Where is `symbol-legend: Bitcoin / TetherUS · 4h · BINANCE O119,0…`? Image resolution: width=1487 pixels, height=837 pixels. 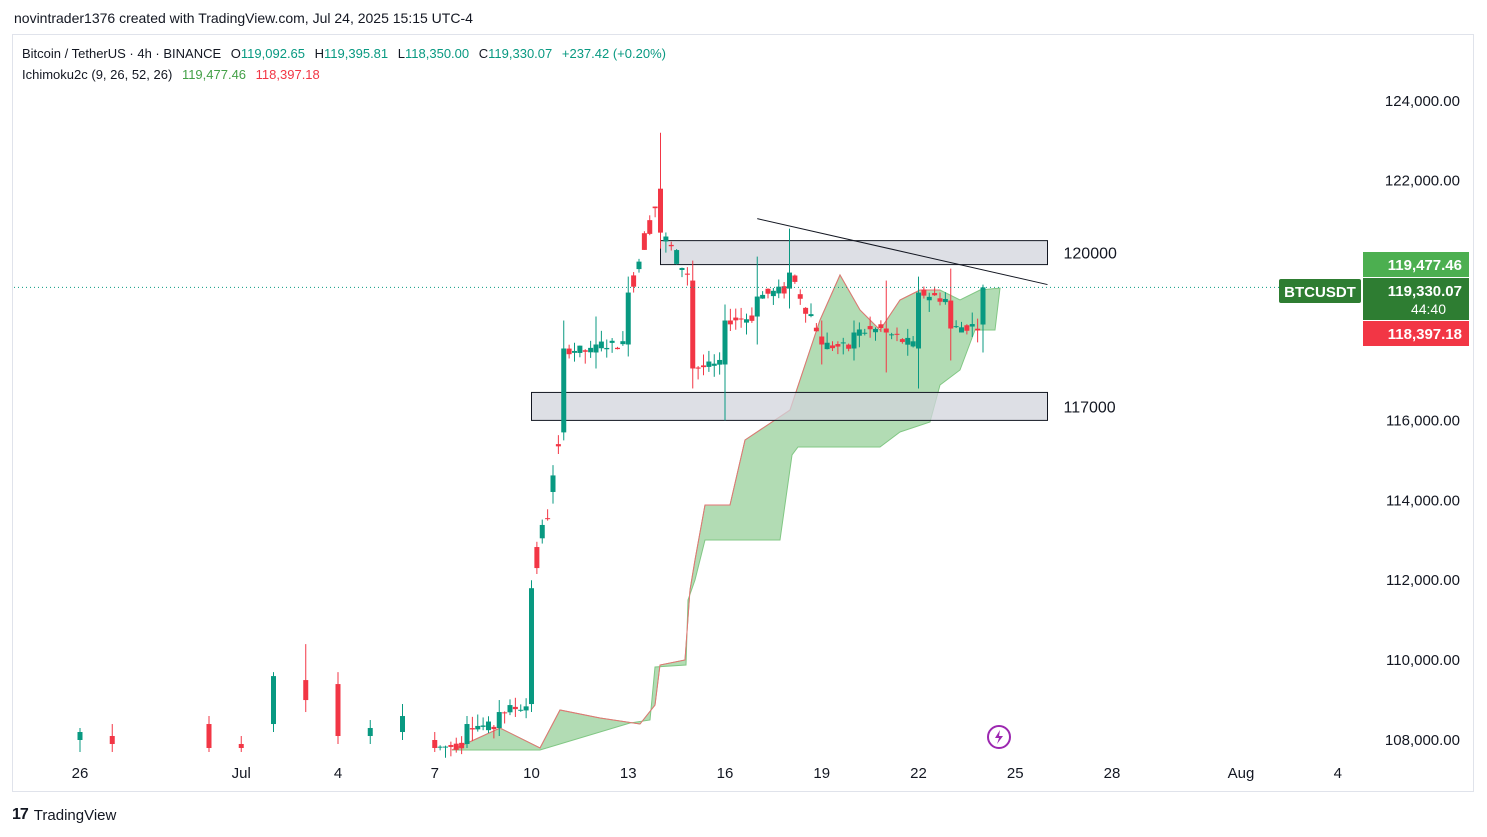 symbol-legend: Bitcoin / TetherUS · 4h · BINANCE O119,0… is located at coordinates (347, 53).